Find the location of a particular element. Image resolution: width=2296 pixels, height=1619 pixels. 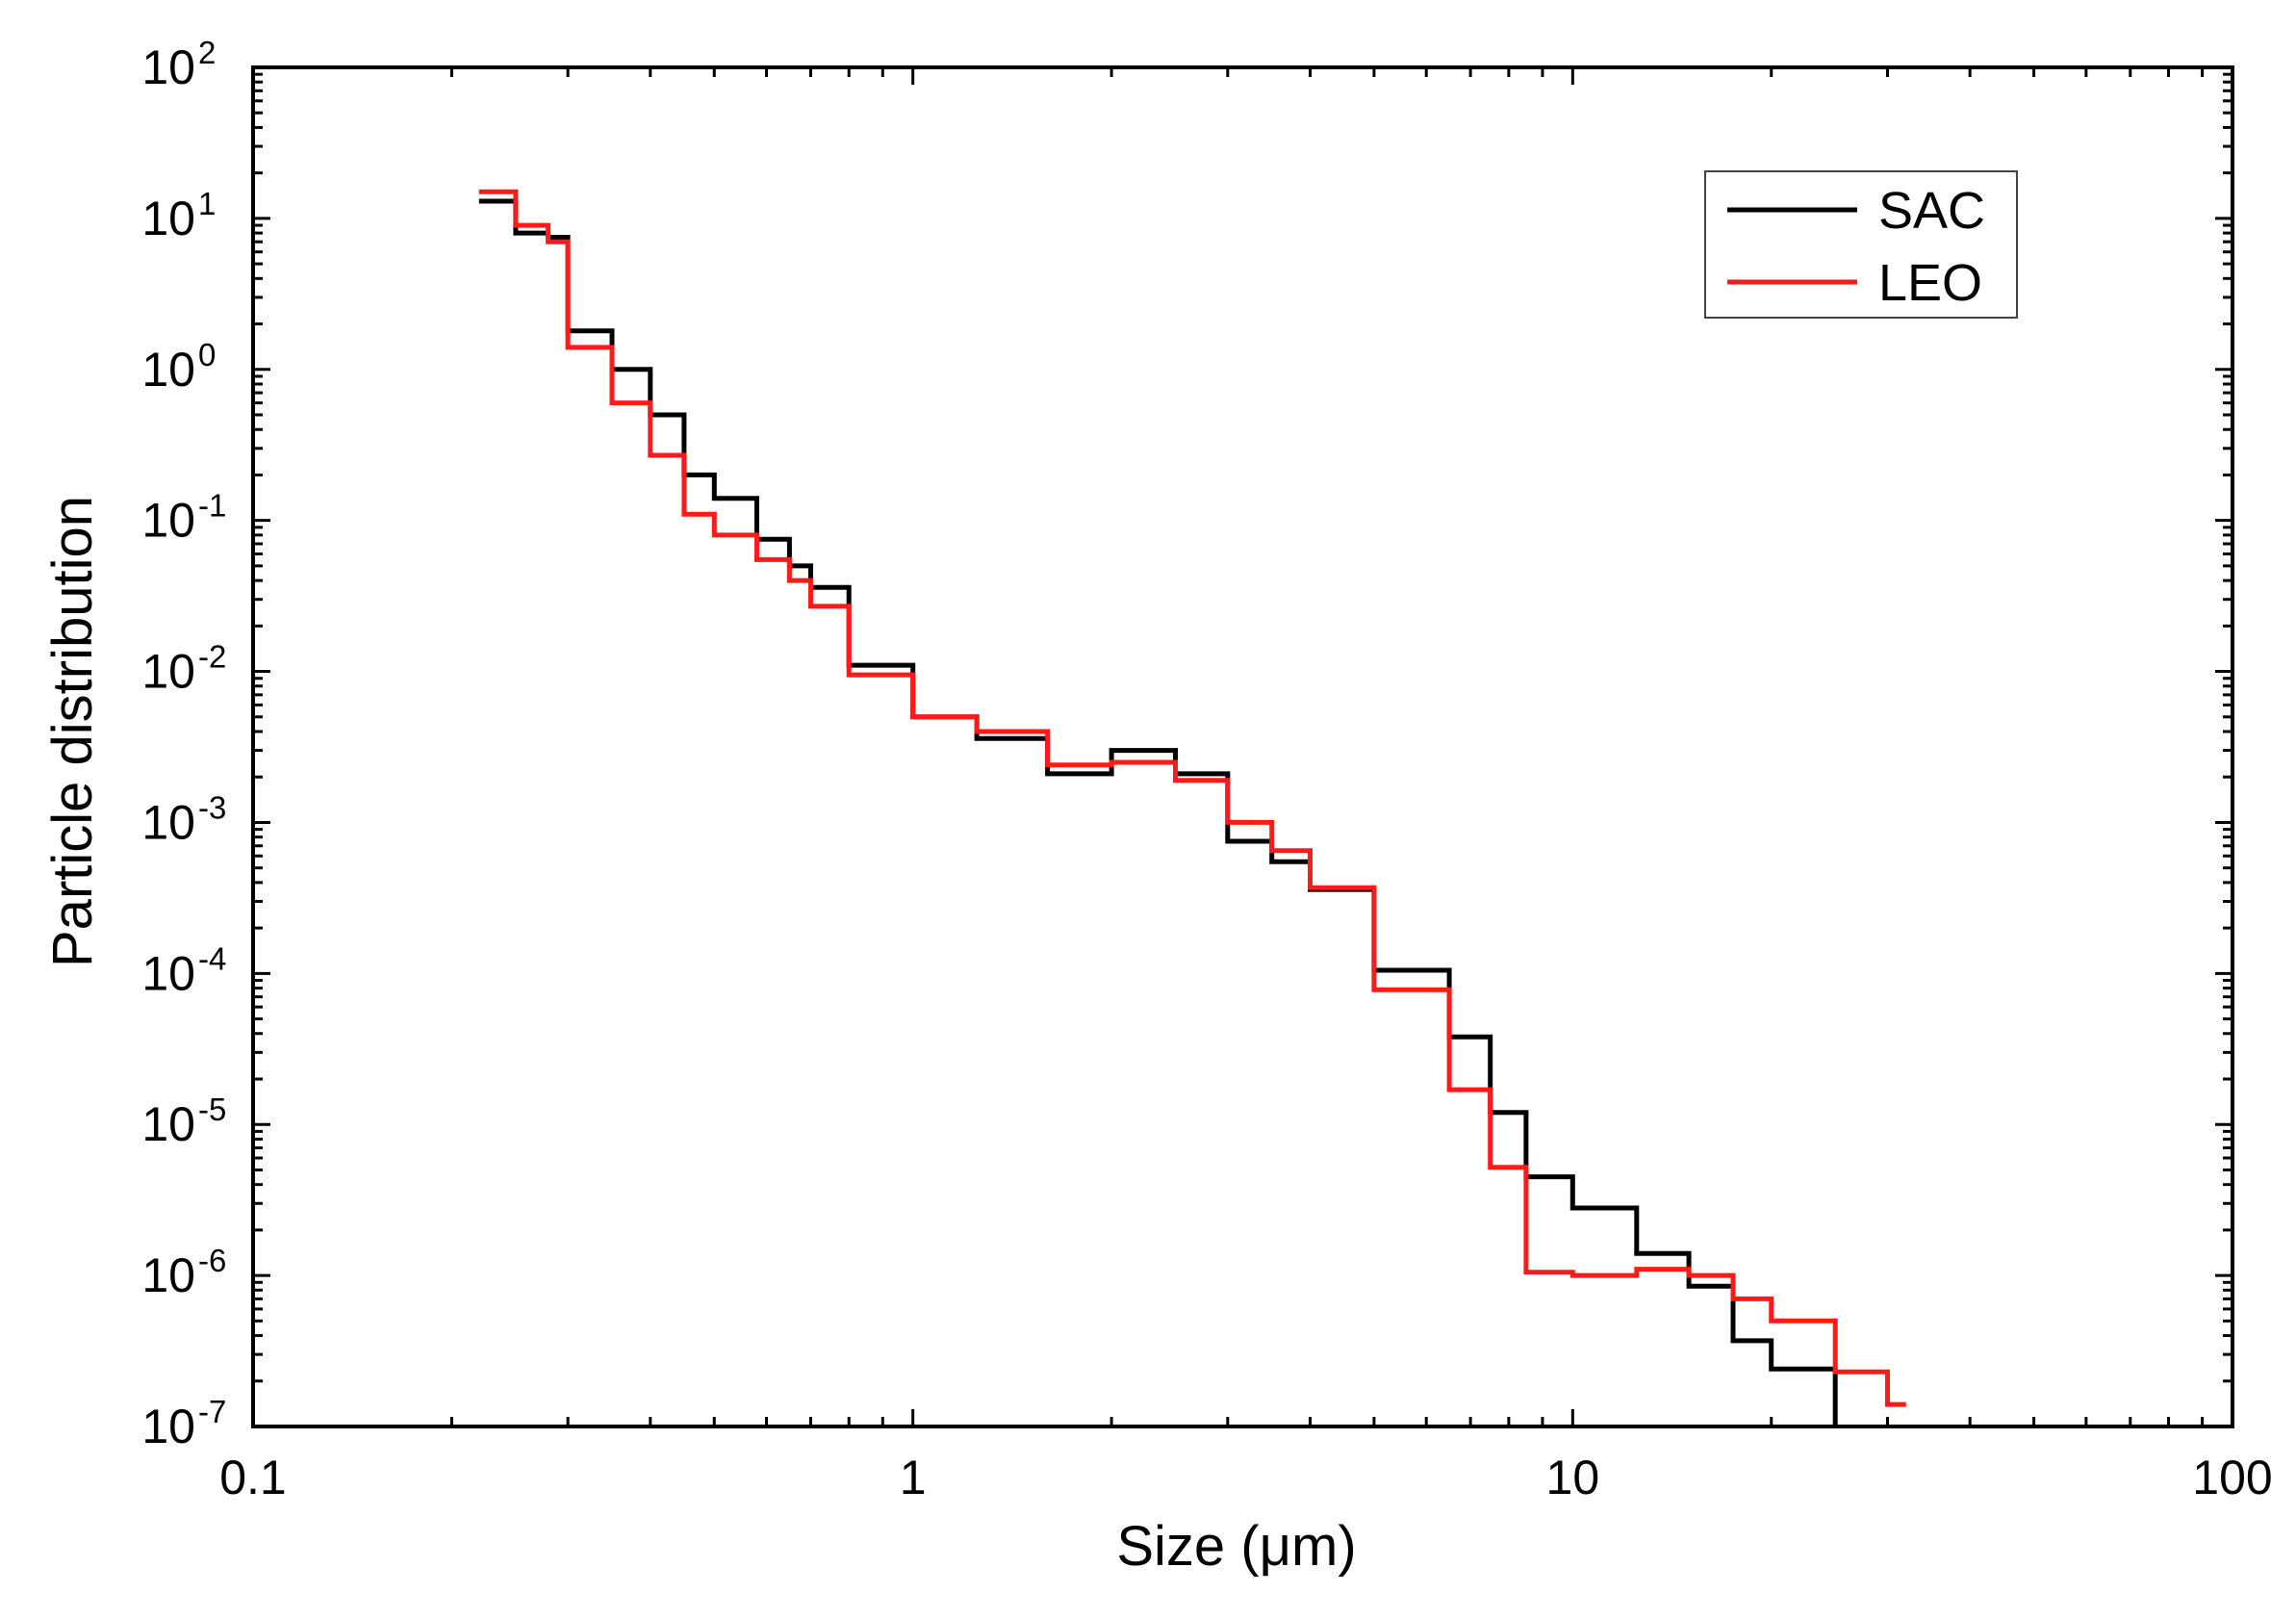

y-tick-label: 10 -1 is located at coordinates (183, 518).